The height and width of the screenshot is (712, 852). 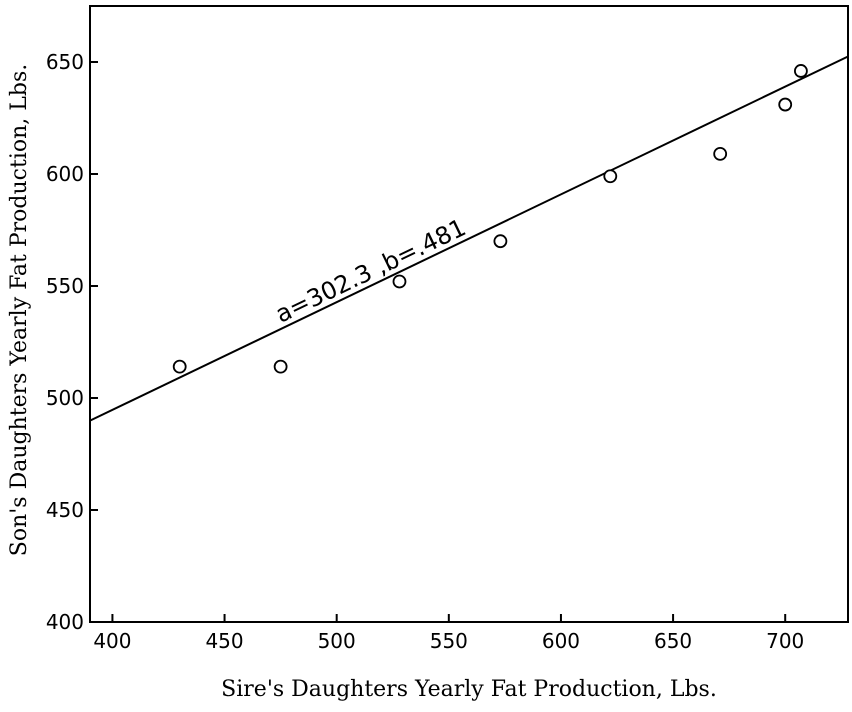 I want to click on x-tick-label: 600, so click(x=561, y=641).